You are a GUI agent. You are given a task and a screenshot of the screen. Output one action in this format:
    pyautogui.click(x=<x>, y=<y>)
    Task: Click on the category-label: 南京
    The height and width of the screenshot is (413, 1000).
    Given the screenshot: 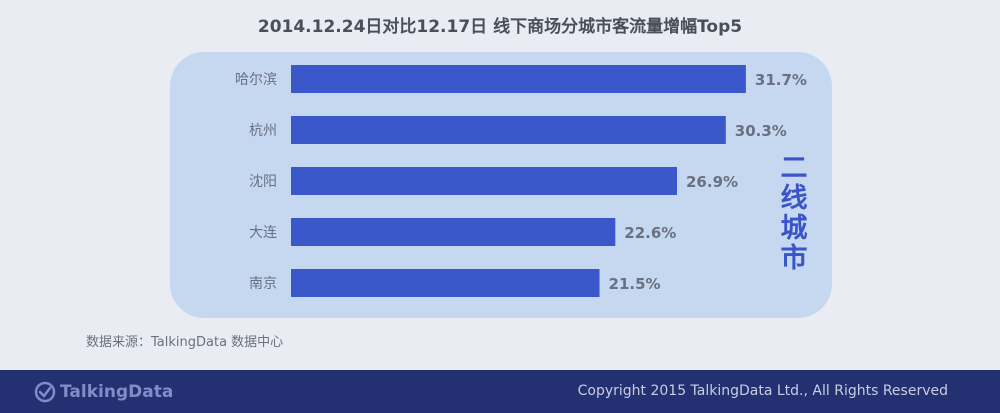 What is the action you would take?
    pyautogui.click(x=263, y=284)
    